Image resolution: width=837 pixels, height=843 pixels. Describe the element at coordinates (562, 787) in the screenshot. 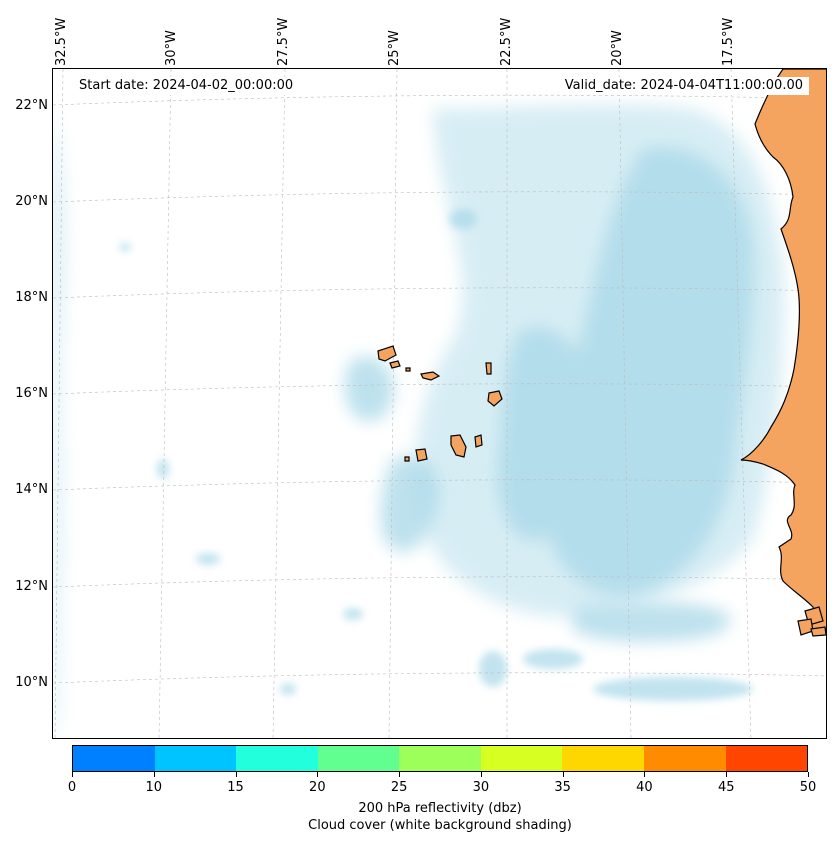

I see `colorbar-tick-label: 35` at that location.